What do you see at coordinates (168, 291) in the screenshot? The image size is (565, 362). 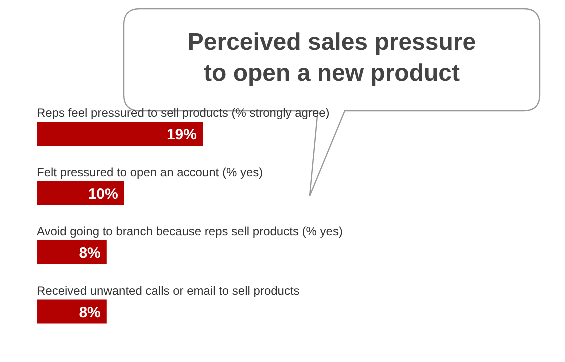 I see `y-tick-label: Received unwanted calls or email to sell products` at bounding box center [168, 291].